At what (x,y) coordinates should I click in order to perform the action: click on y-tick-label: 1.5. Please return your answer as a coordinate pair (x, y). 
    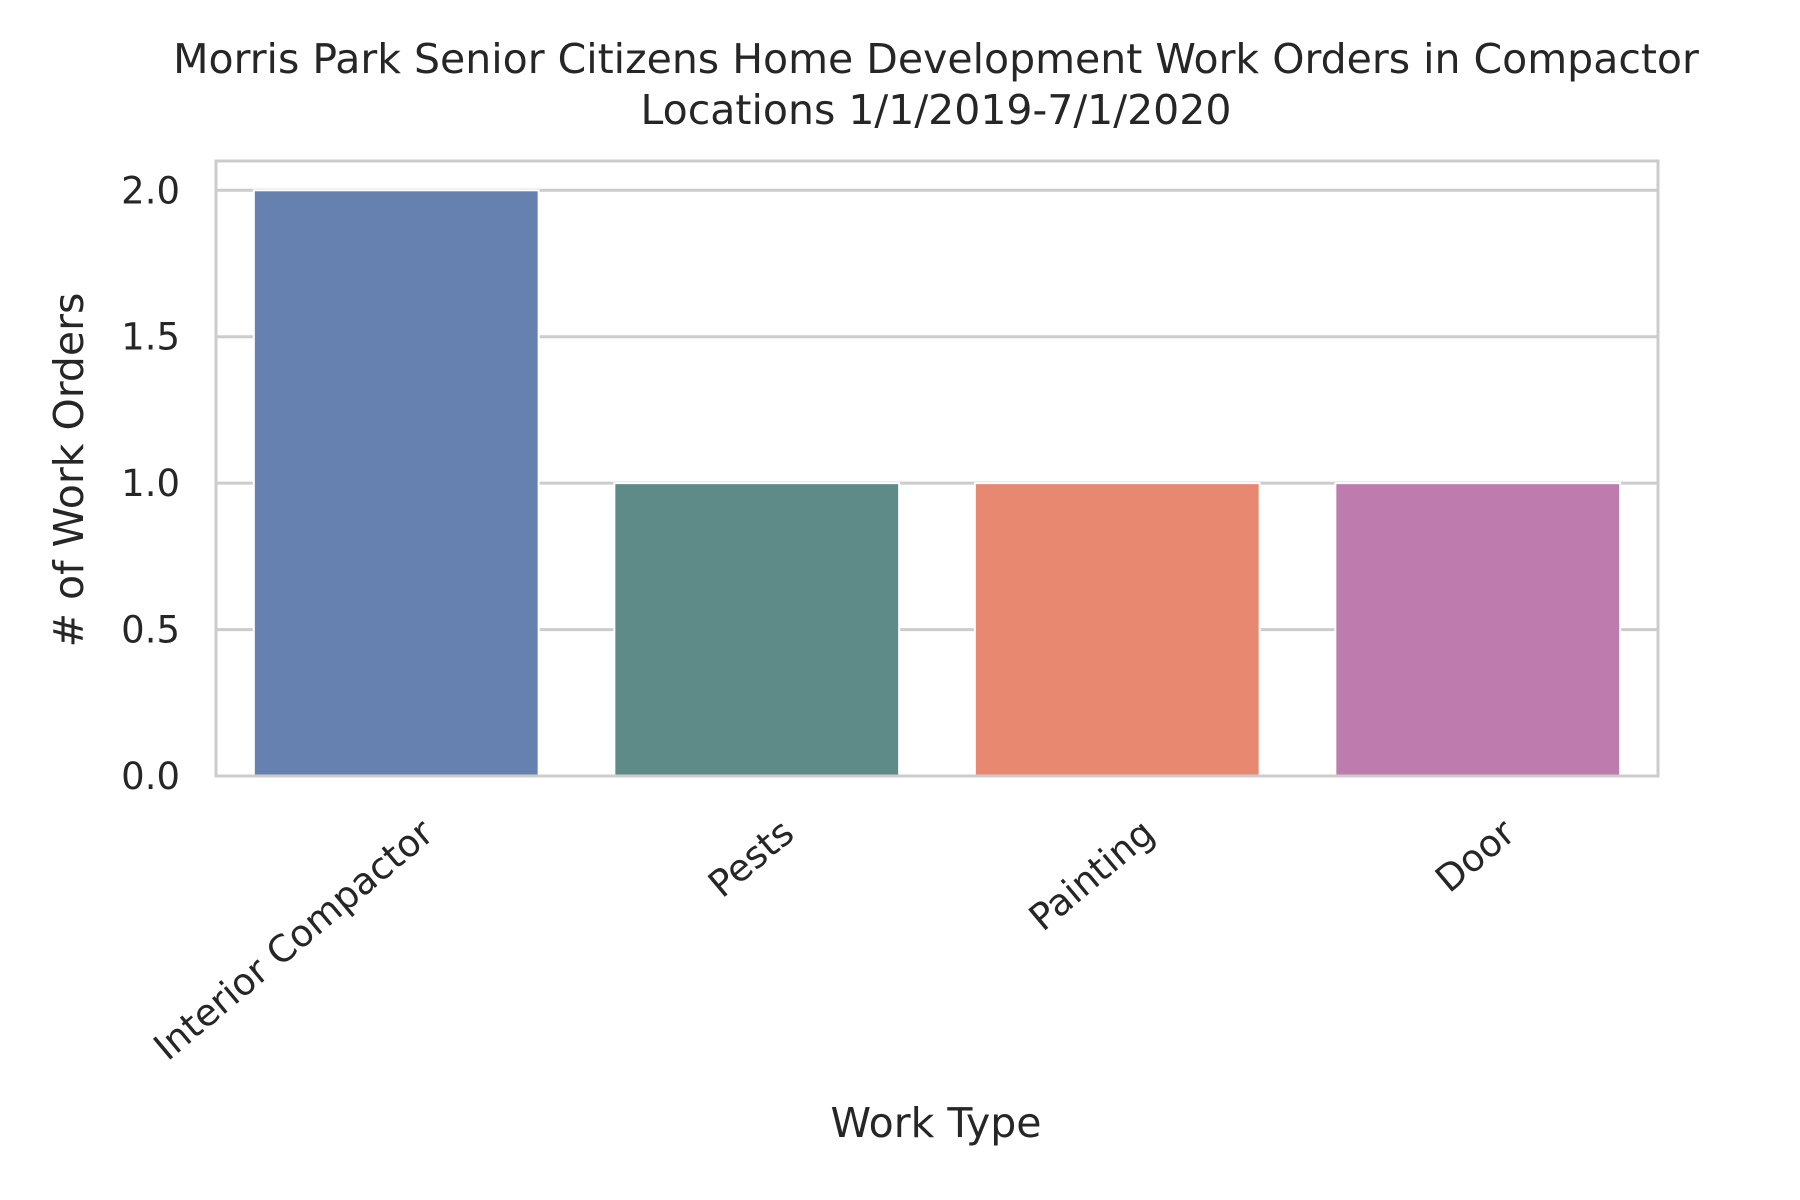
    Looking at the image, I should click on (150, 337).